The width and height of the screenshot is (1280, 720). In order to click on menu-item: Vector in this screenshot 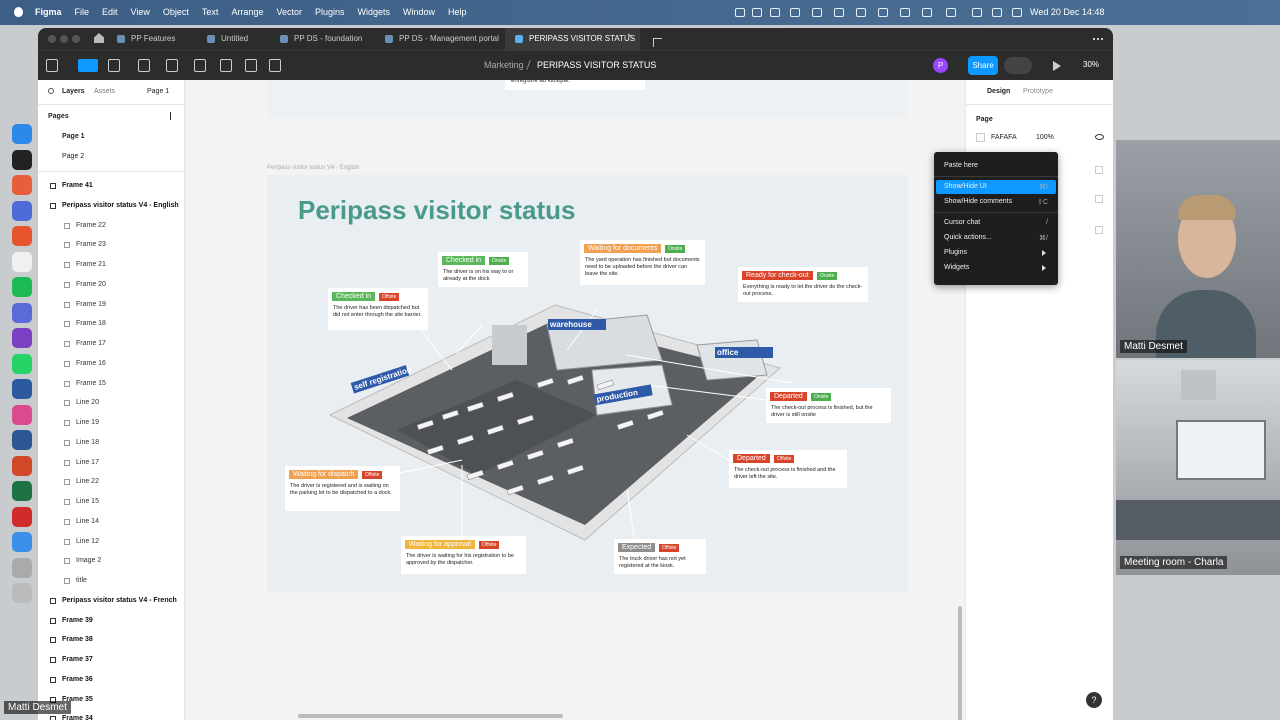, I will do `click(289, 12)`.